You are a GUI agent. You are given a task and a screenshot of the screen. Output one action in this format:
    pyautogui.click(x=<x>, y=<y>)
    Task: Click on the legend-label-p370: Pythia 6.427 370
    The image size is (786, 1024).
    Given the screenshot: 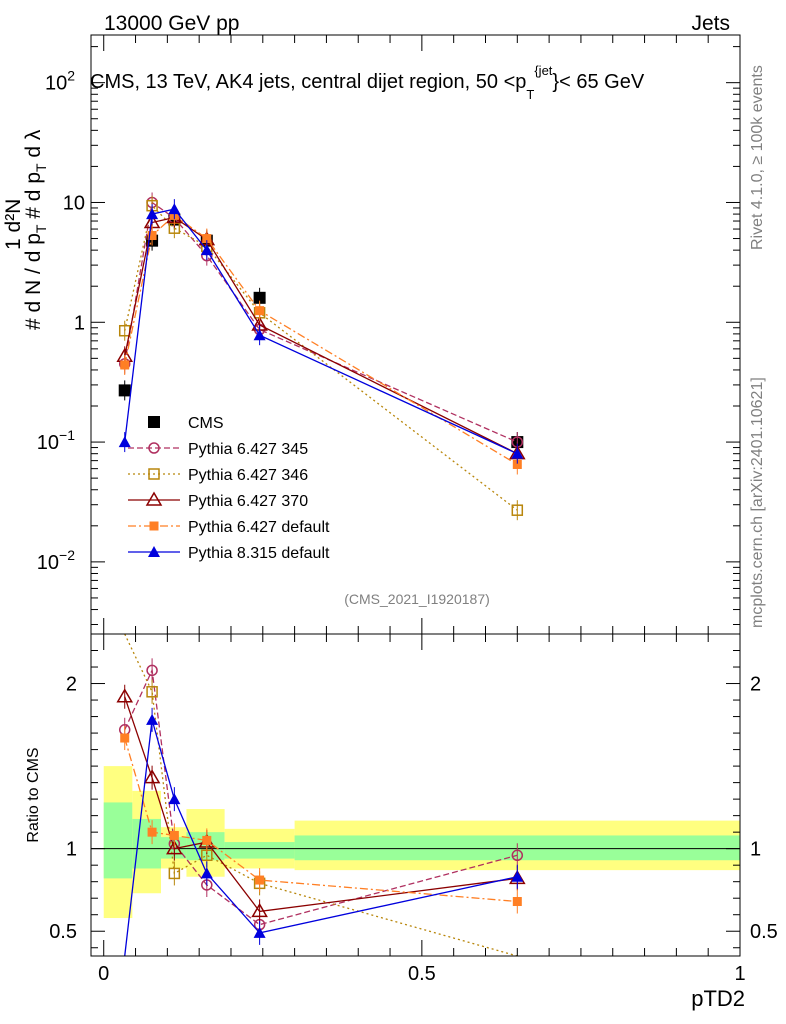 What is the action you would take?
    pyautogui.click(x=248, y=501)
    